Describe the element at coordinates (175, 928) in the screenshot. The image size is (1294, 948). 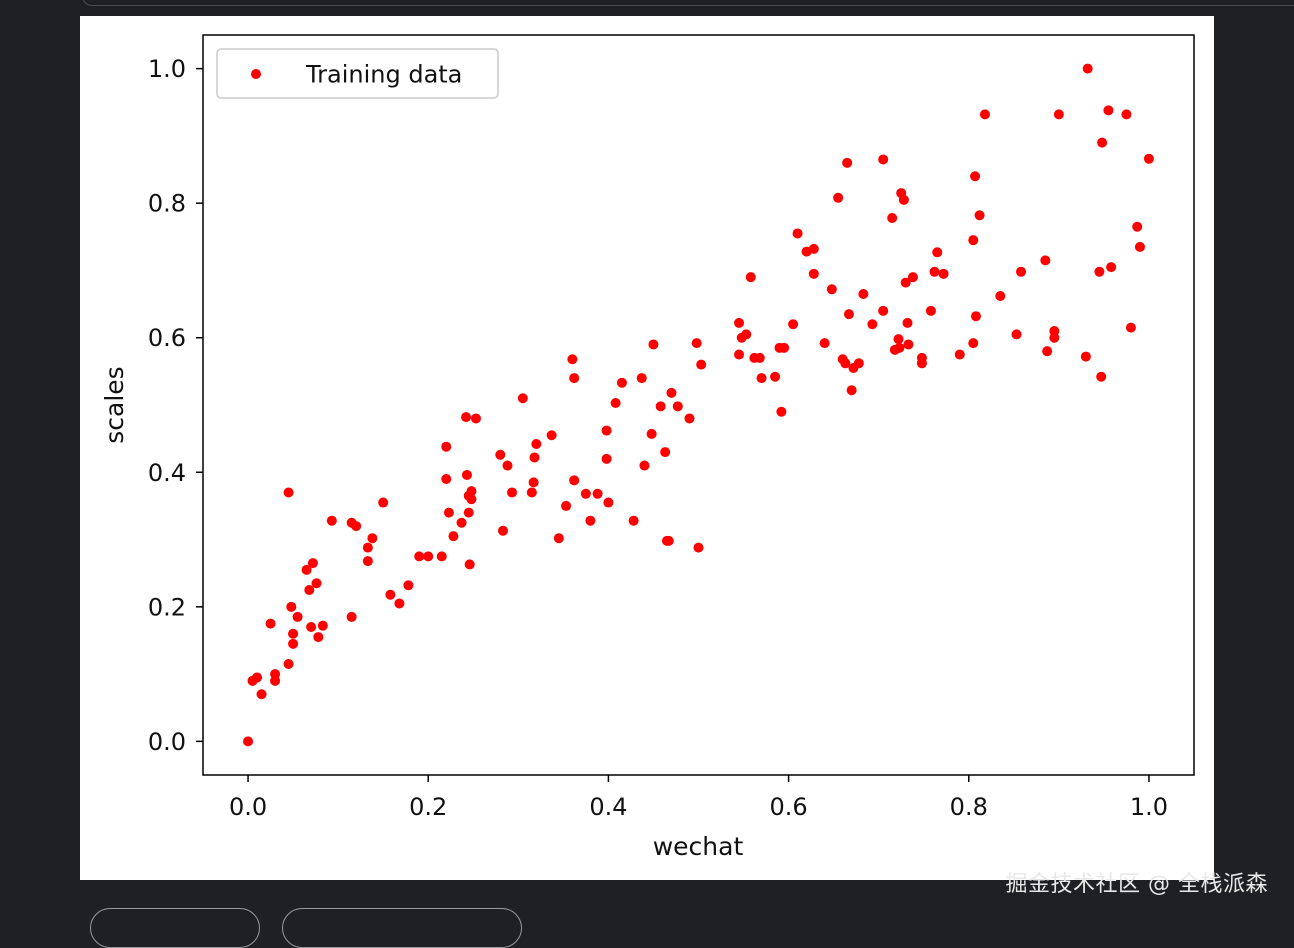
I see `bottom-button-left` at that location.